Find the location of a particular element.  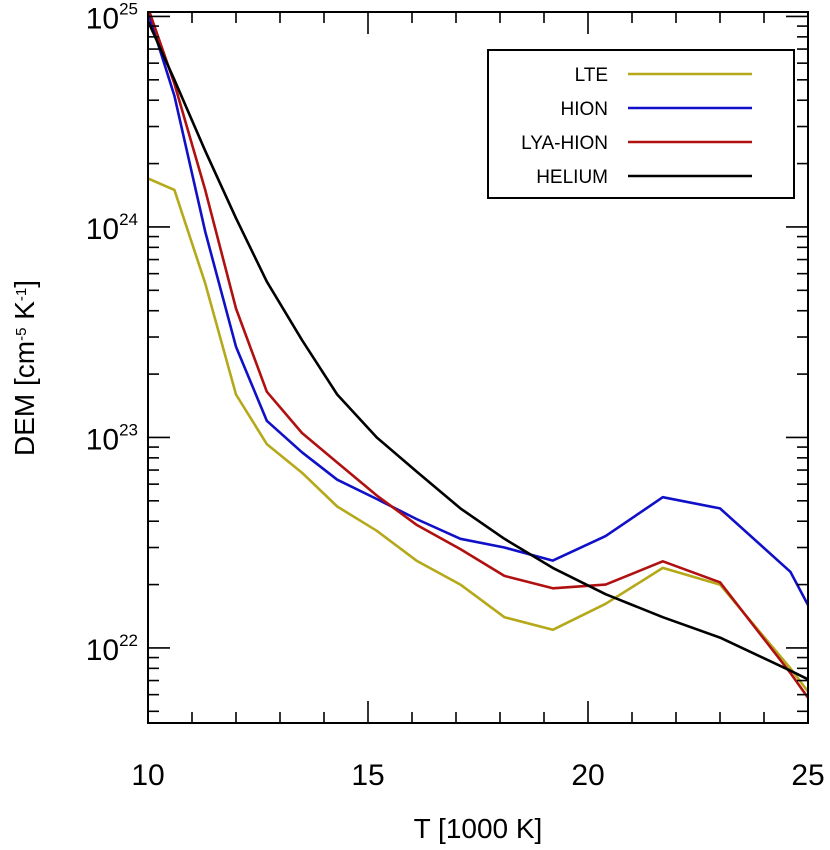

y-tick-label: 1022 is located at coordinates (112, 649).